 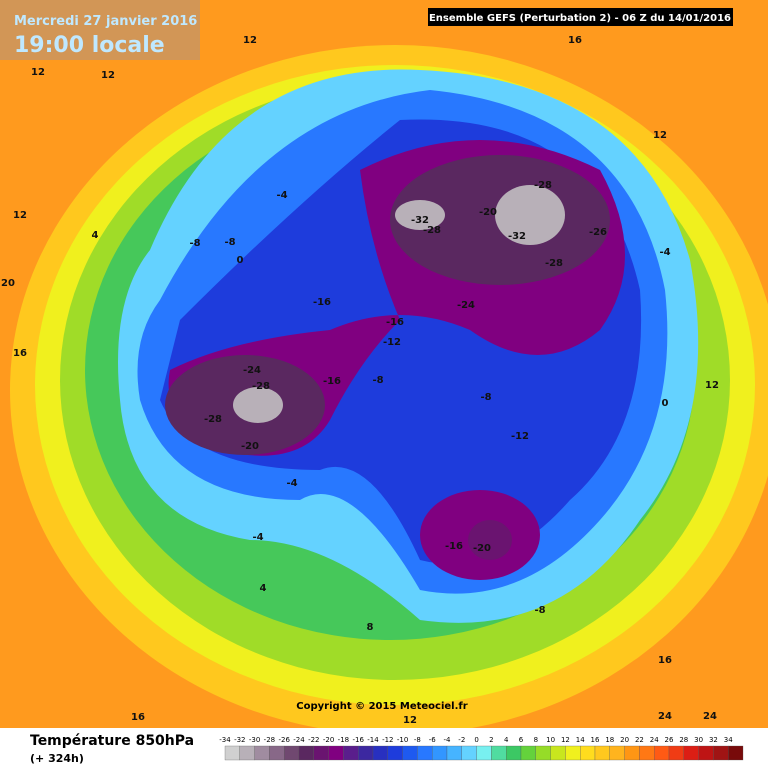 I want to click on legend-label: 22, so click(x=639, y=740).